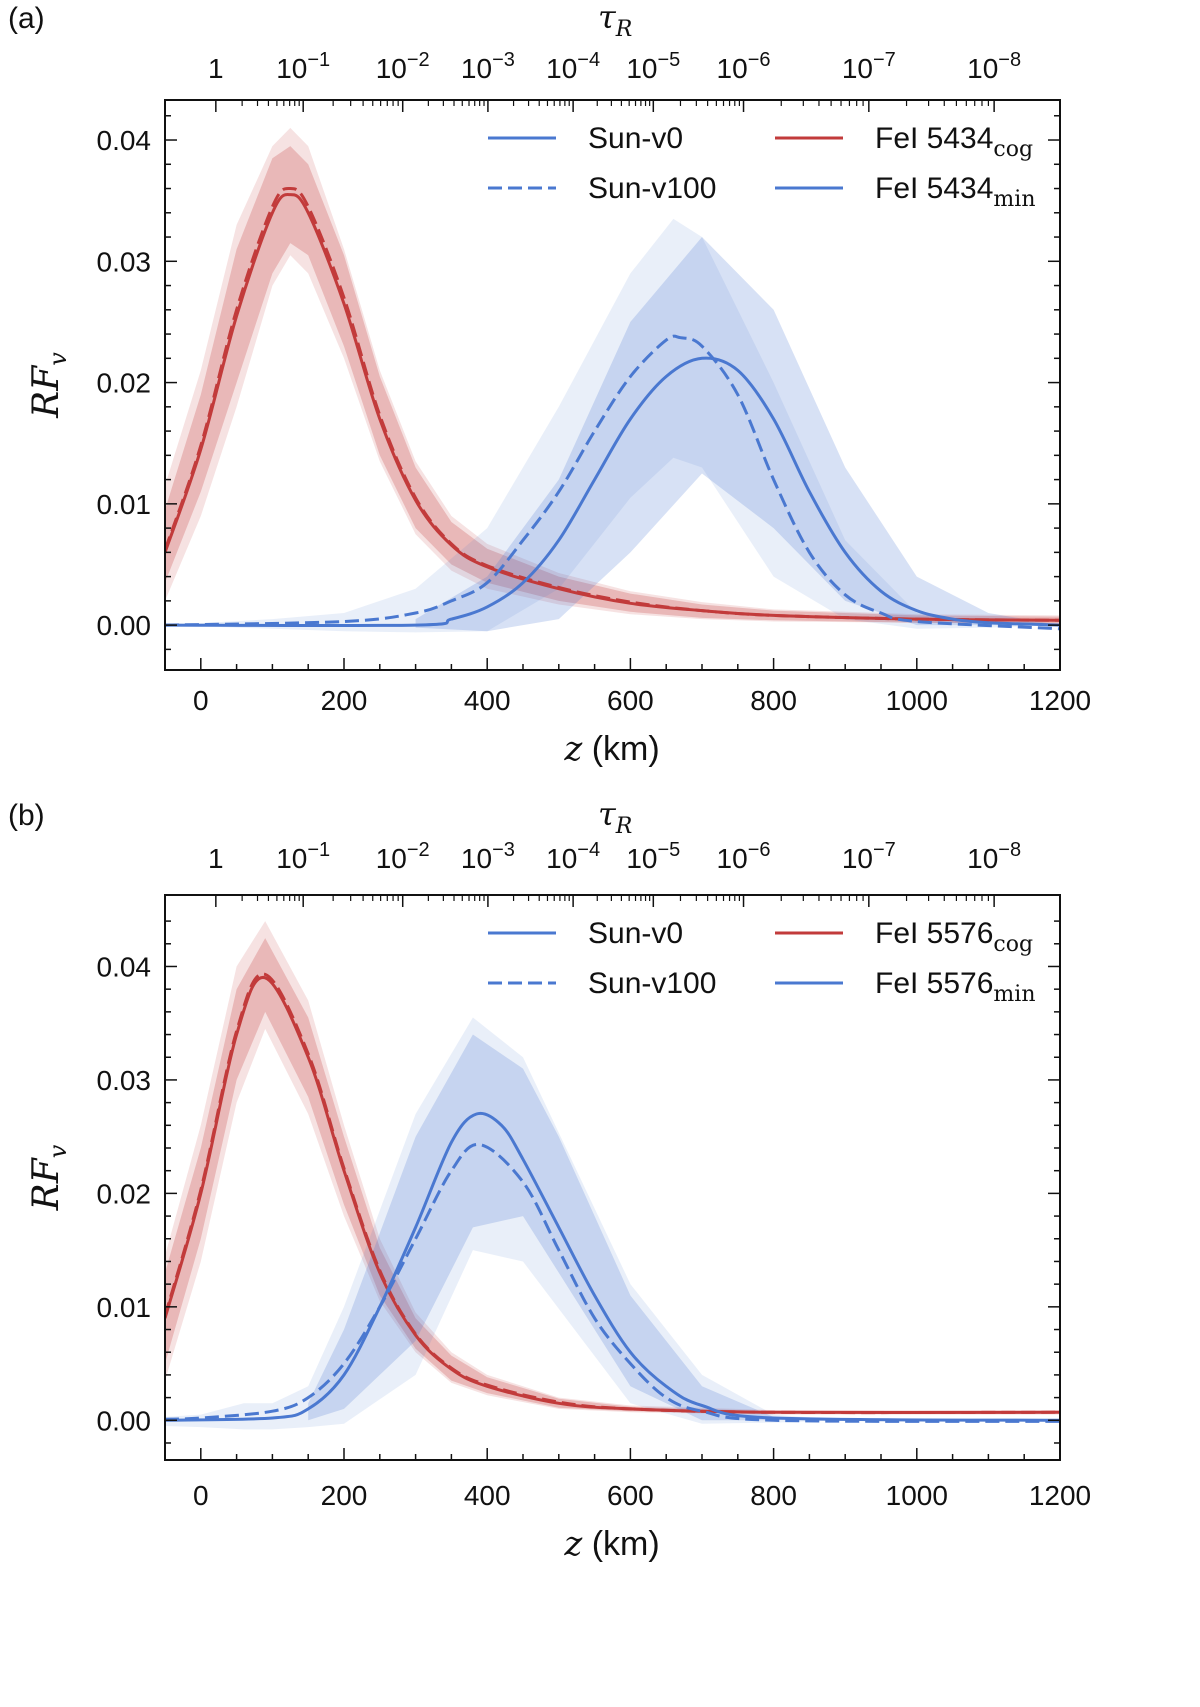 The image size is (1200, 1707). What do you see at coordinates (46, 391) in the screenshot?
I see `y-axis-var: RF` at bounding box center [46, 391].